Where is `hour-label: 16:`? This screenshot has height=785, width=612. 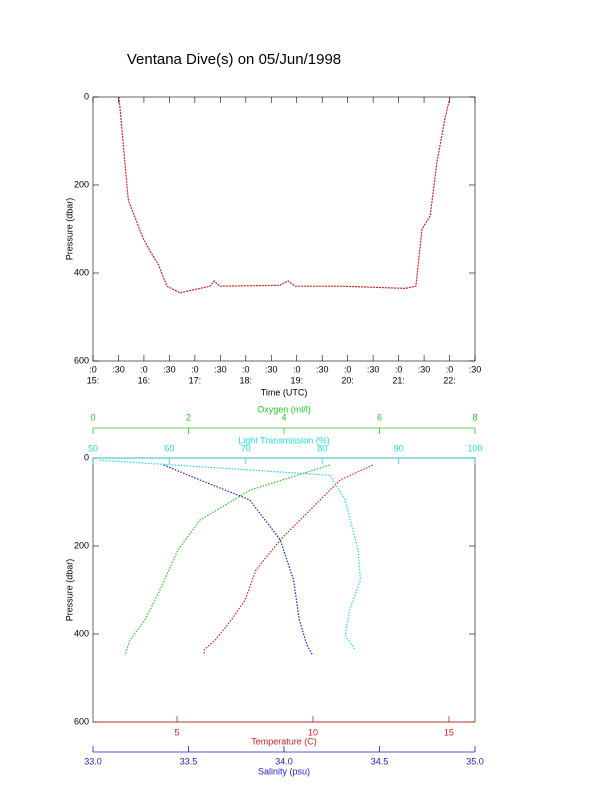 hour-label: 16: is located at coordinates (144, 380).